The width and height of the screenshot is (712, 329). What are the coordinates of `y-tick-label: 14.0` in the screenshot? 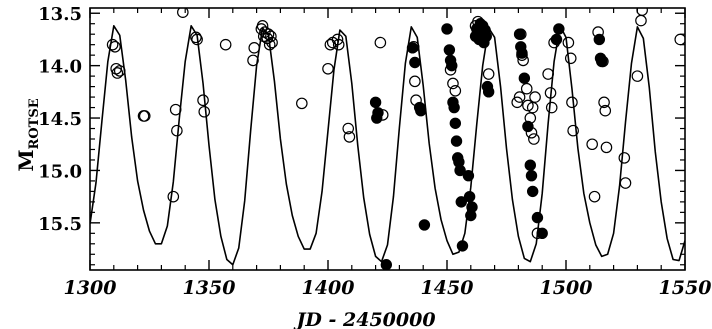 It's located at (60, 67).